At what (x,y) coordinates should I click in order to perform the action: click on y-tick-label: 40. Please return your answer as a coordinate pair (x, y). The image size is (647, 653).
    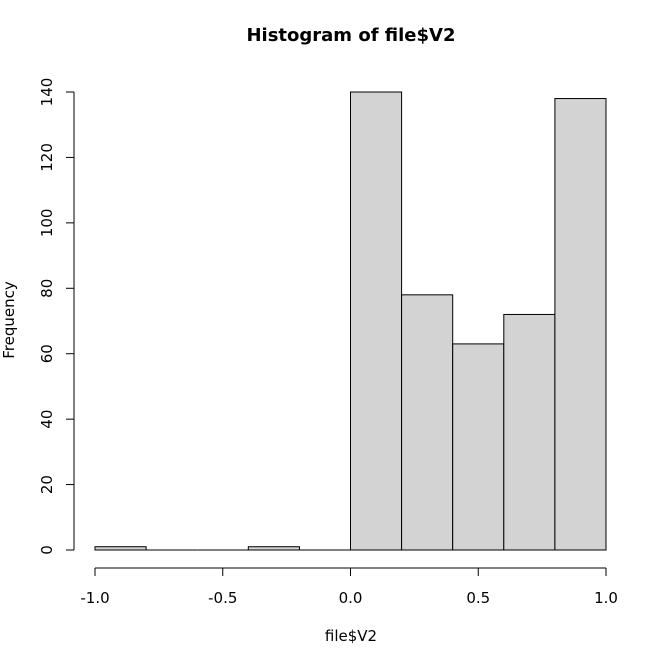
    Looking at the image, I should click on (47, 419).